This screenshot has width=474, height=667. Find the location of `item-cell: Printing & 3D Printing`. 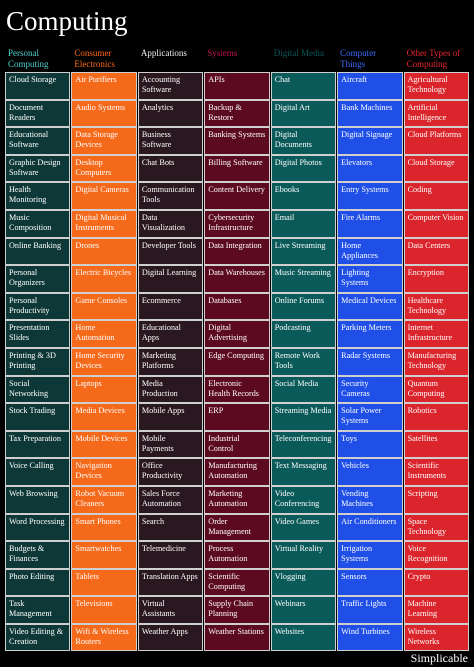

item-cell: Printing & 3D Printing is located at coordinates (38, 361).